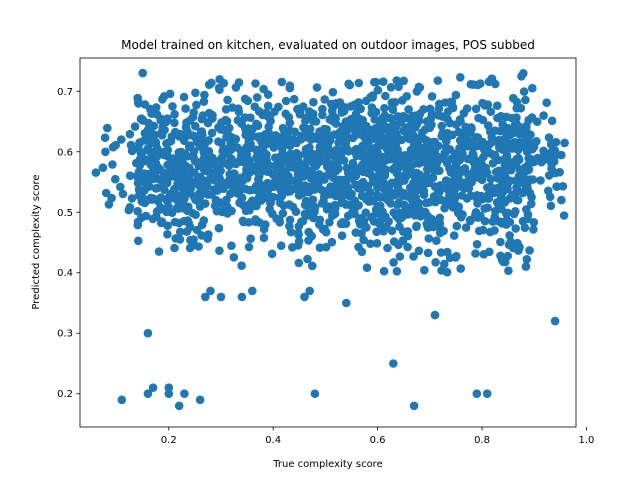 This screenshot has height=480, width=640. Describe the element at coordinates (273, 440) in the screenshot. I see `x-tick-label: 0.4` at that location.